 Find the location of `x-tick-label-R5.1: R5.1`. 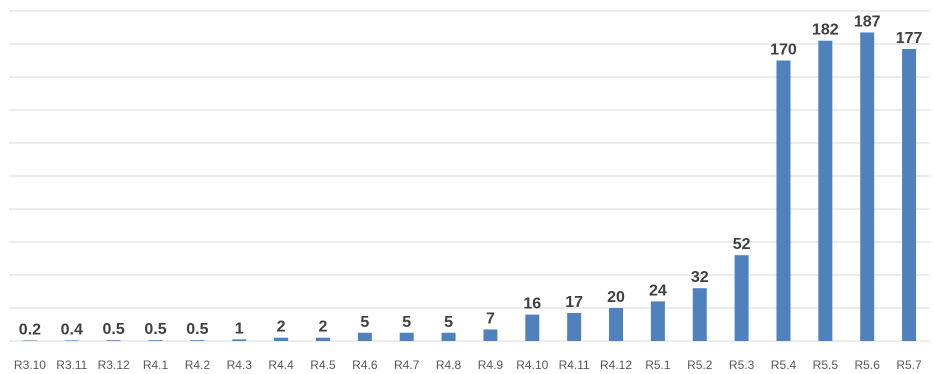

x-tick-label-R5.1: R5.1 is located at coordinates (658, 365).